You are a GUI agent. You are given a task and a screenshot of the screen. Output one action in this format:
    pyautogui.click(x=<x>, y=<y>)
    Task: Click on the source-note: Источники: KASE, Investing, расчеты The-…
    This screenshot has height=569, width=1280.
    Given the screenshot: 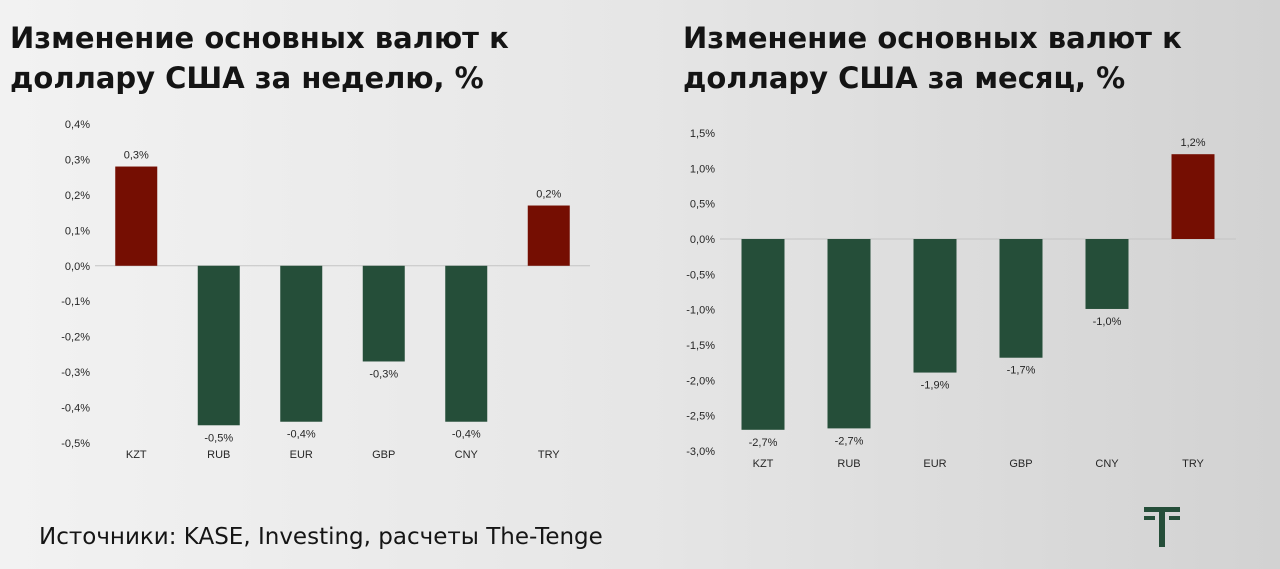 What is the action you would take?
    pyautogui.click(x=321, y=537)
    